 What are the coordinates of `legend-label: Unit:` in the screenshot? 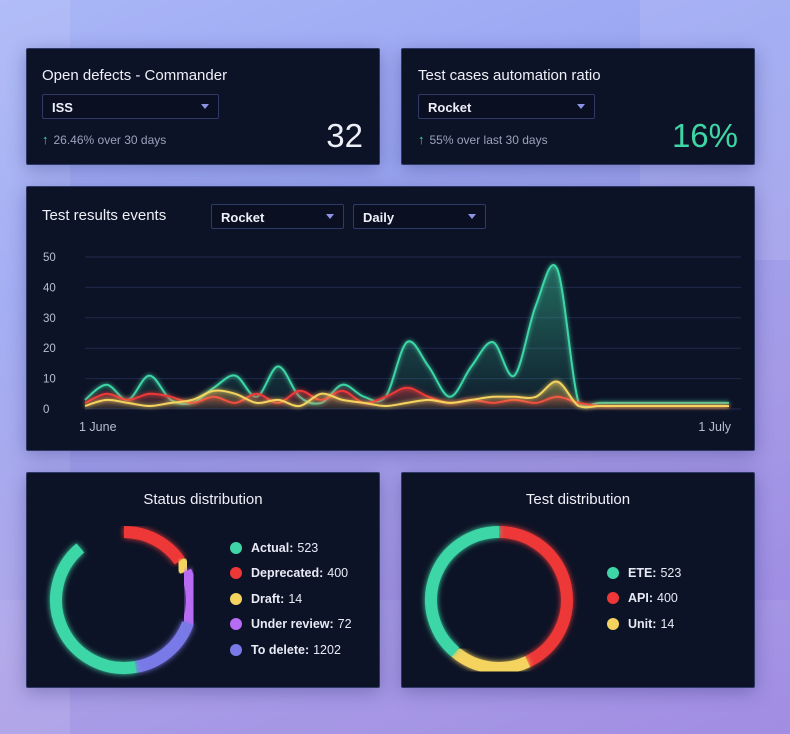 It's located at (642, 623).